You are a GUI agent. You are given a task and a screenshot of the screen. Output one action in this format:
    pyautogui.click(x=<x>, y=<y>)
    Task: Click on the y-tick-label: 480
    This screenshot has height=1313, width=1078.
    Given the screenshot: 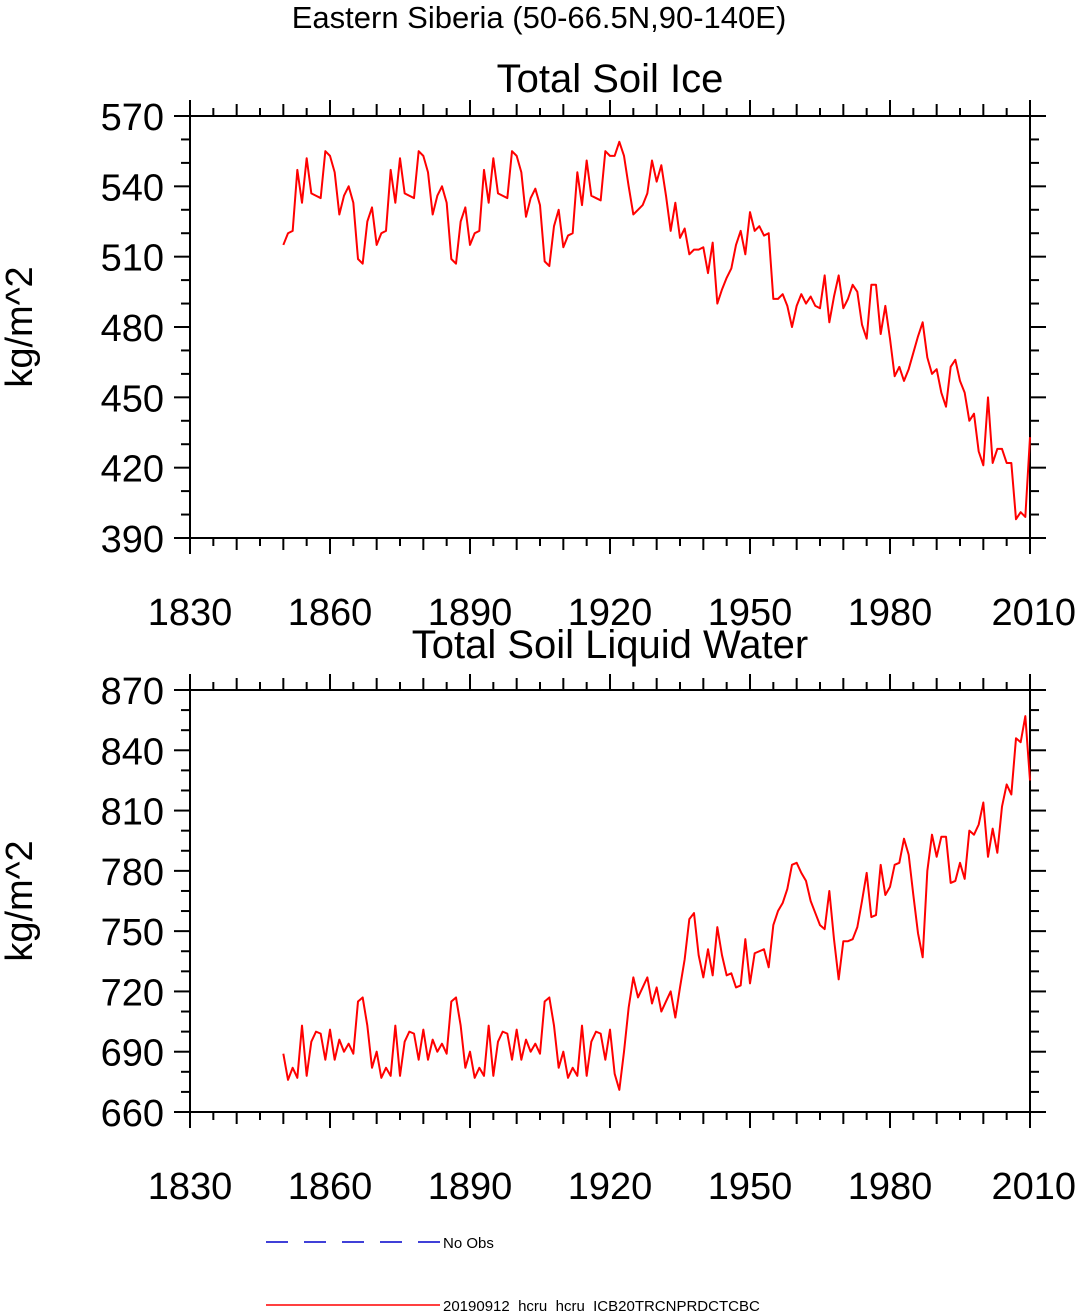 What is the action you would take?
    pyautogui.click(x=132, y=329)
    